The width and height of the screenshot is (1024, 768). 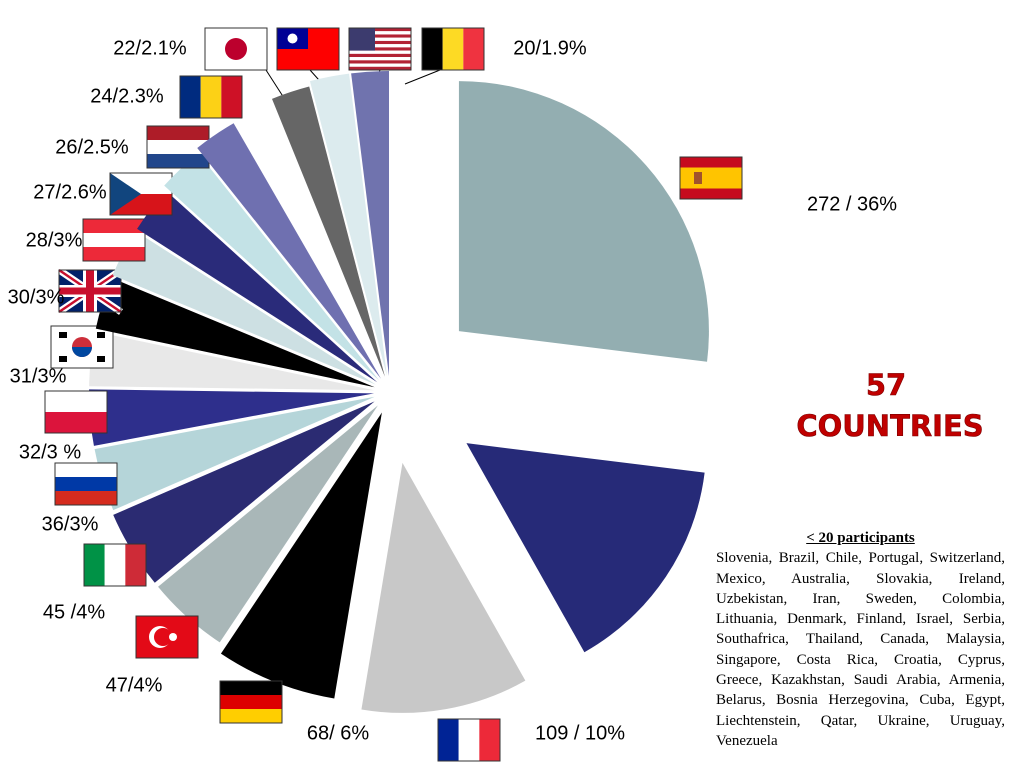 What do you see at coordinates (50, 452) in the screenshot?
I see `value-label: 32/3 %` at bounding box center [50, 452].